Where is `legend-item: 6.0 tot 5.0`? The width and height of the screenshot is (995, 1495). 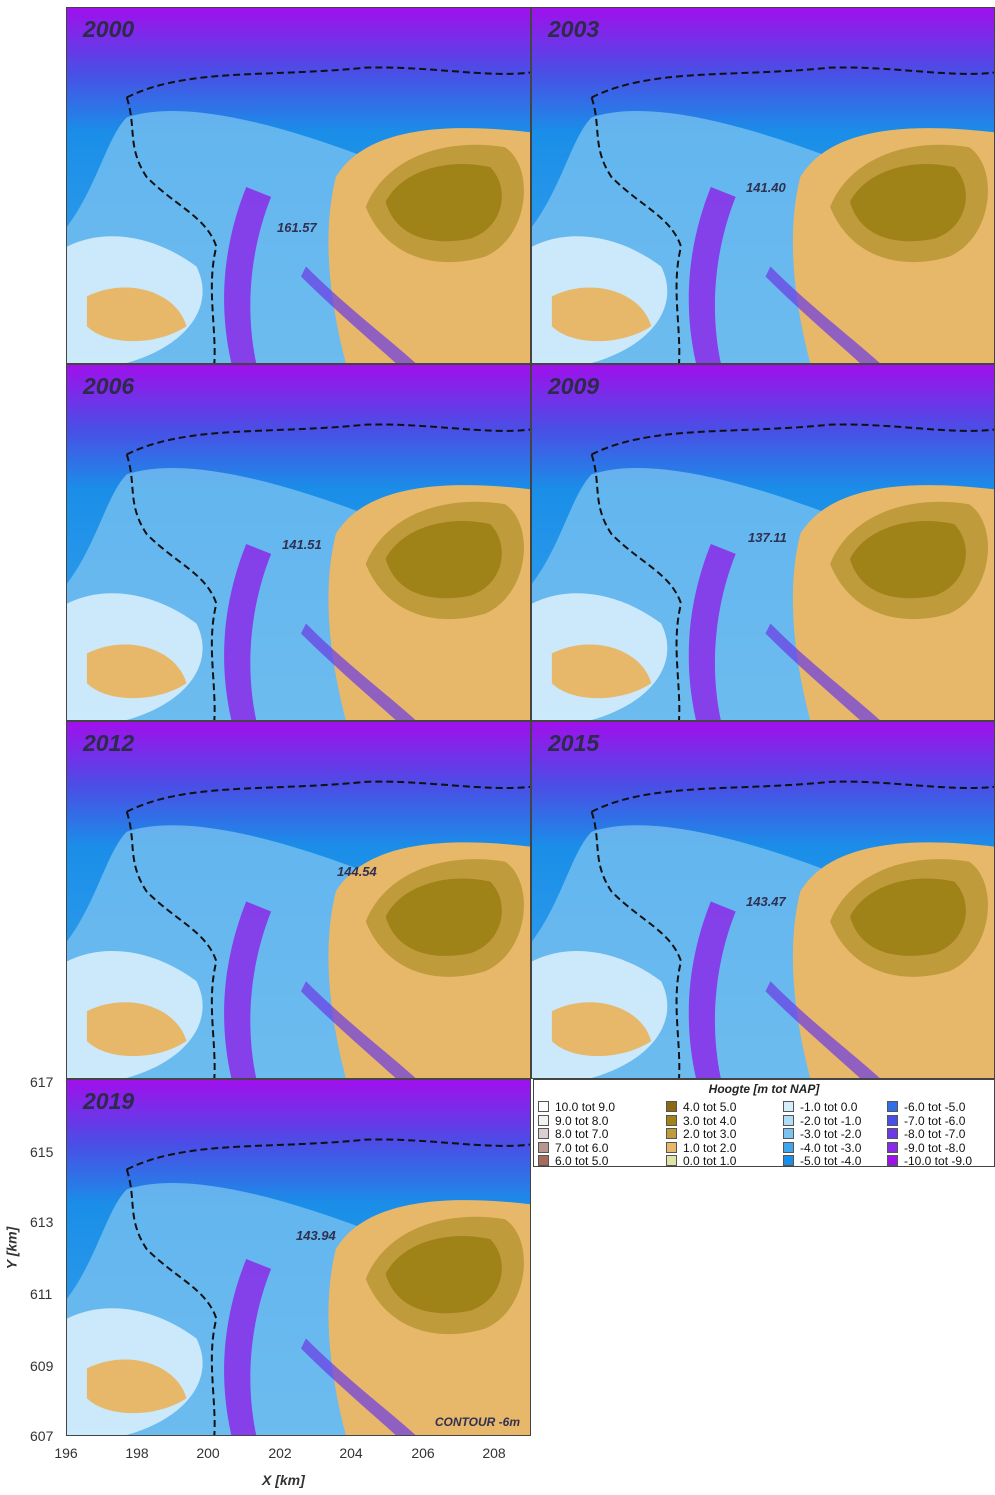 legend-item: 6.0 tot 5.0 is located at coordinates (573, 1160).